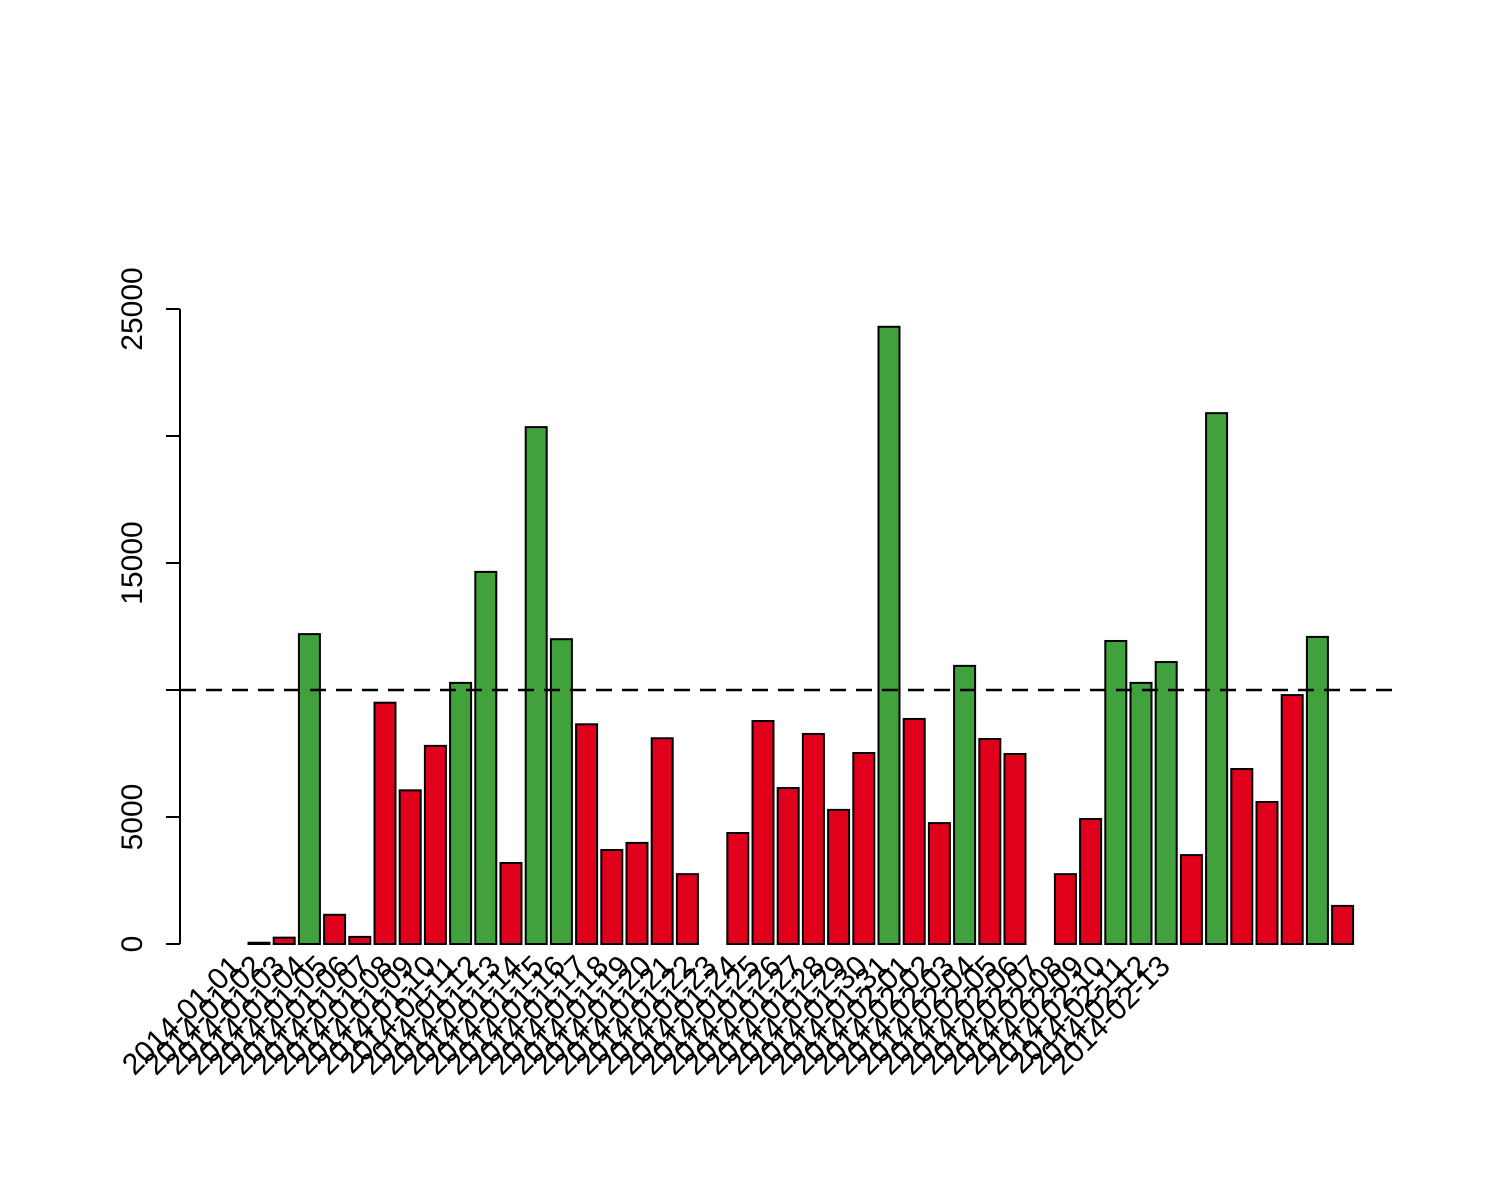 This screenshot has width=1500, height=1200. I want to click on y-tick-label: 0, so click(132, 944).